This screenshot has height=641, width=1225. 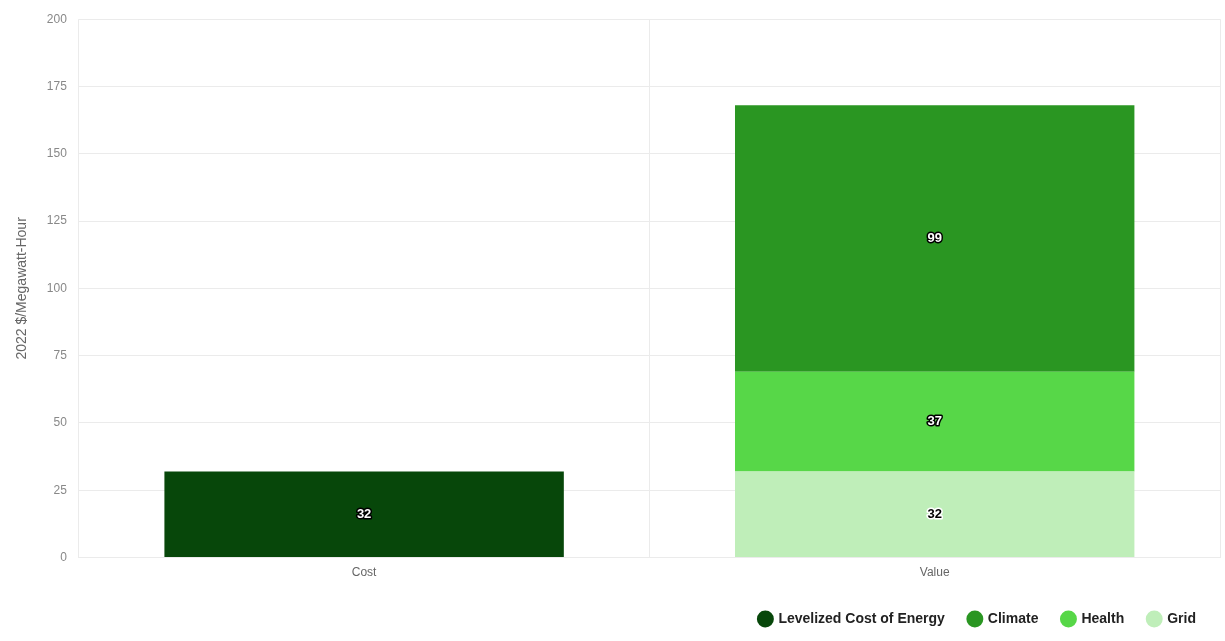 I want to click on y-tick-label: 50, so click(x=60, y=422).